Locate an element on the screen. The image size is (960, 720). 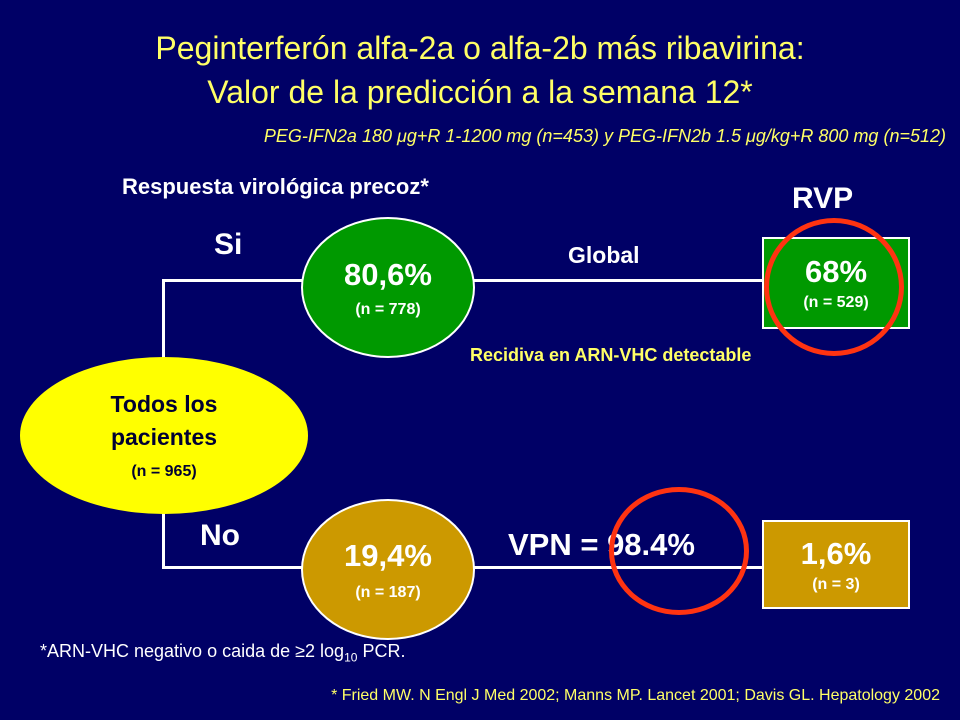
no-node: 19,4% (n = 187) is located at coordinates (388, 569).